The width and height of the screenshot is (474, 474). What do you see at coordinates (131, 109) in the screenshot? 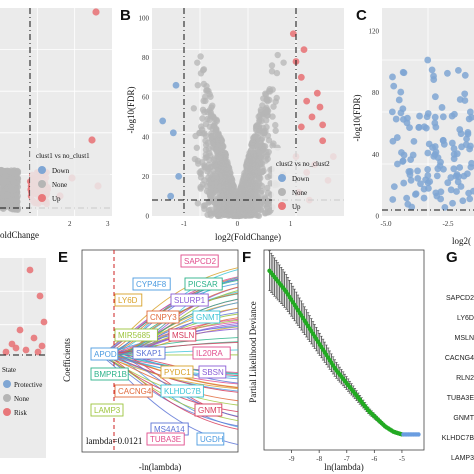
I see `panel-b-ylabel: -log10(FDR)` at bounding box center [131, 109].